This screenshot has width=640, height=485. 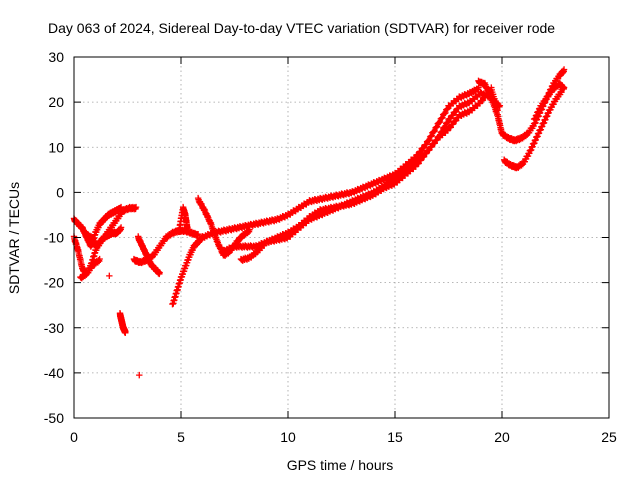 I want to click on series-arc-outlier-group, so click(x=122, y=323).